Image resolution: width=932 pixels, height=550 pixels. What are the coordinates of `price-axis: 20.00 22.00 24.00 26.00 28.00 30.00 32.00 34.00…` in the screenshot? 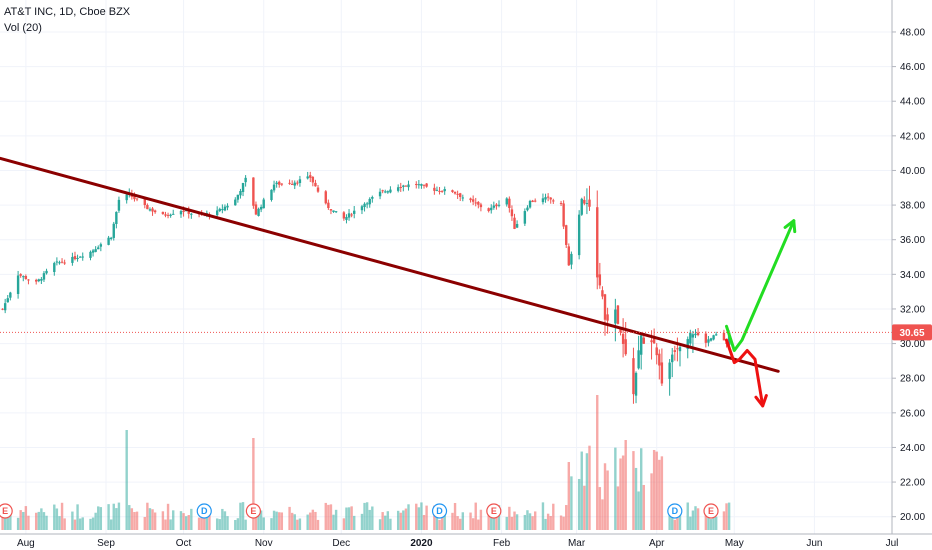 It's located at (911, 267).